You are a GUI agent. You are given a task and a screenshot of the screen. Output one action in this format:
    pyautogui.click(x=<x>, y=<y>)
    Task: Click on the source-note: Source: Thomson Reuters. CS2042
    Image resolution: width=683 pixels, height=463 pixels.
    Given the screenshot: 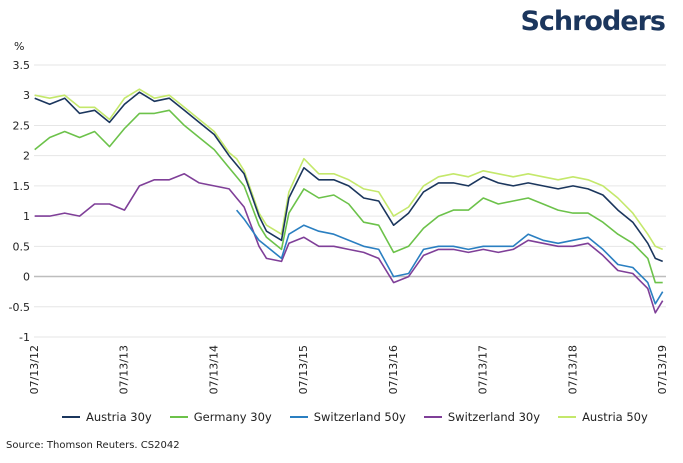 What is the action you would take?
    pyautogui.click(x=93, y=445)
    